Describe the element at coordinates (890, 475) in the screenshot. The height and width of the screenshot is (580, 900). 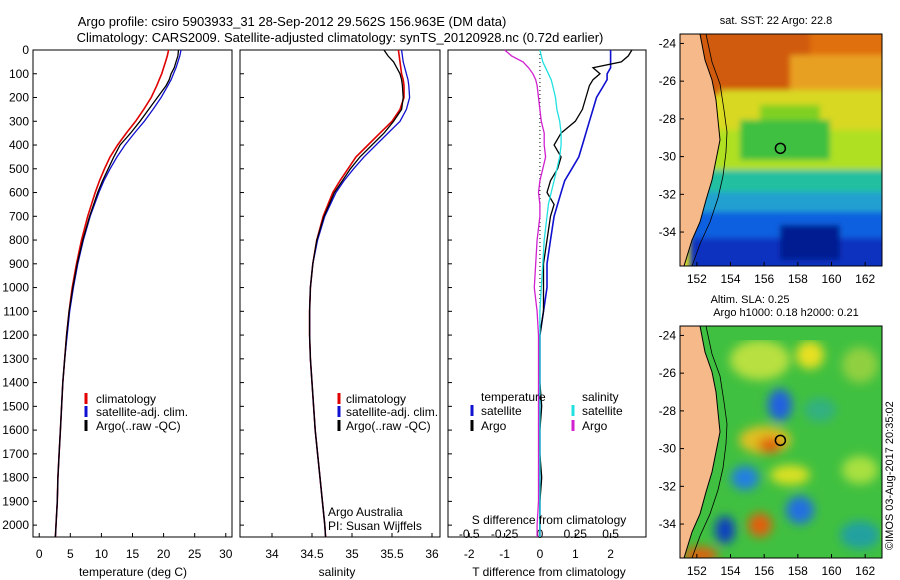
I see `imos-watermark: ©IMOS 03-Aug-2017 20:35:02` at that location.